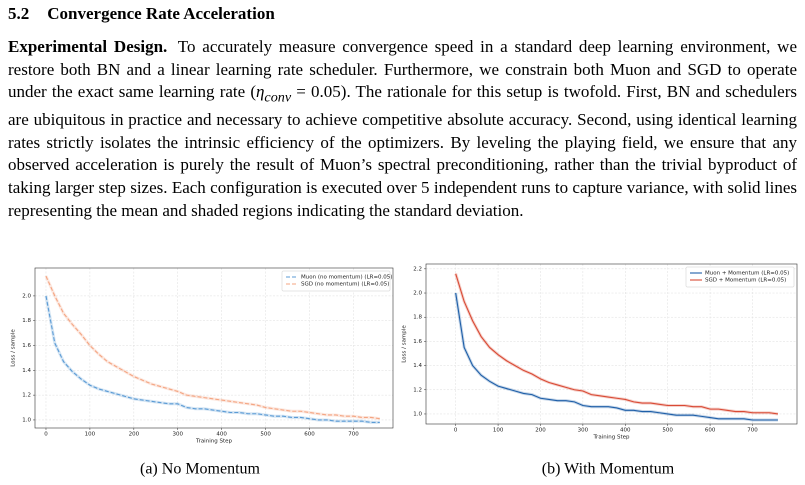 Image resolution: width=805 pixels, height=485 pixels. What do you see at coordinates (745, 281) in the screenshot?
I see `legend-label: SGD + Momentum (LR=0.05)` at bounding box center [745, 281].